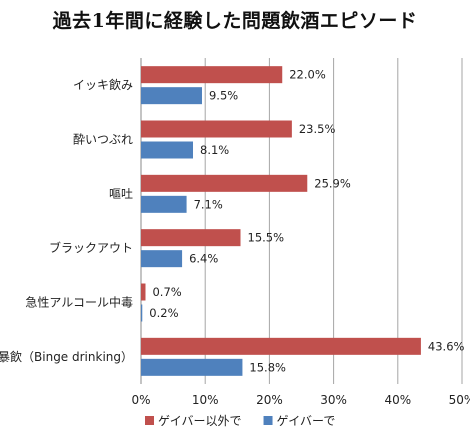 The width and height of the screenshot is (470, 446). What do you see at coordinates (333, 400) in the screenshot?
I see `x-tick-label: 30%` at bounding box center [333, 400].